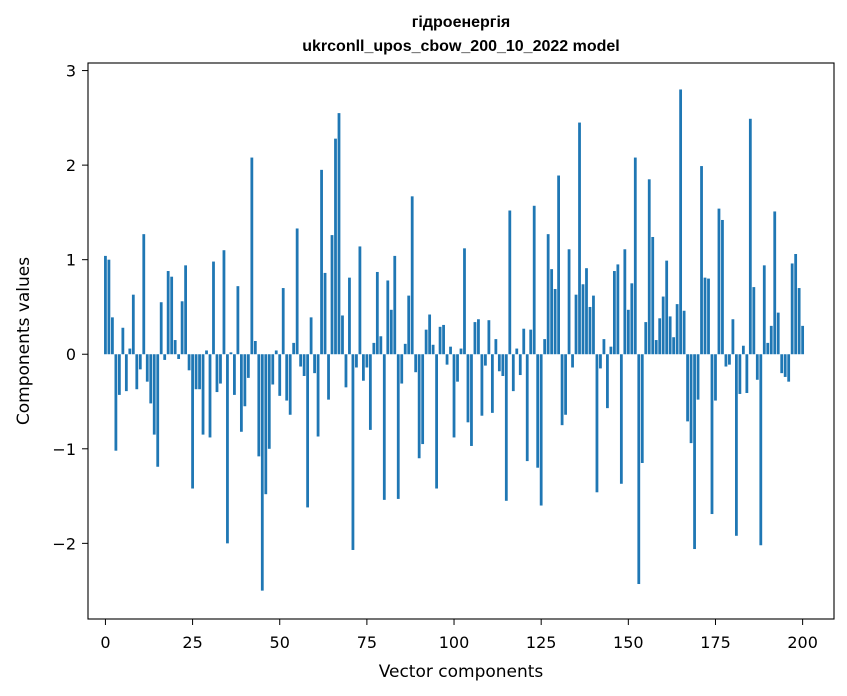  What do you see at coordinates (71, 260) in the screenshot?
I see `y-tick-label: 1` at bounding box center [71, 260].